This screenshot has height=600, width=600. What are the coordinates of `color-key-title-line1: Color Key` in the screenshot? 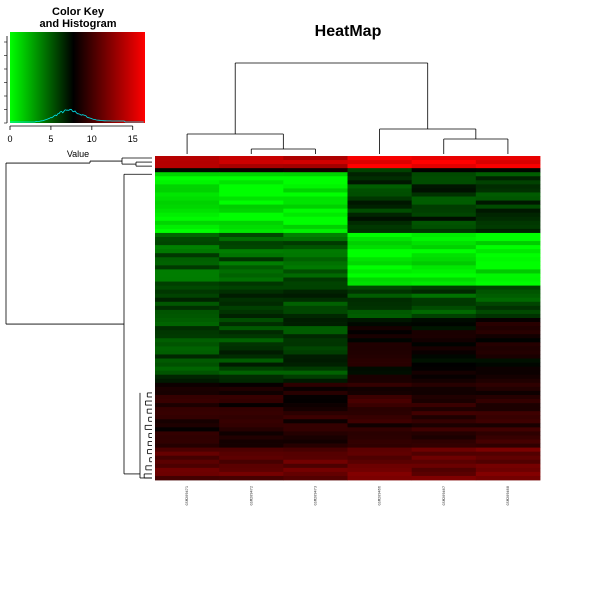 It's located at (78, 12).